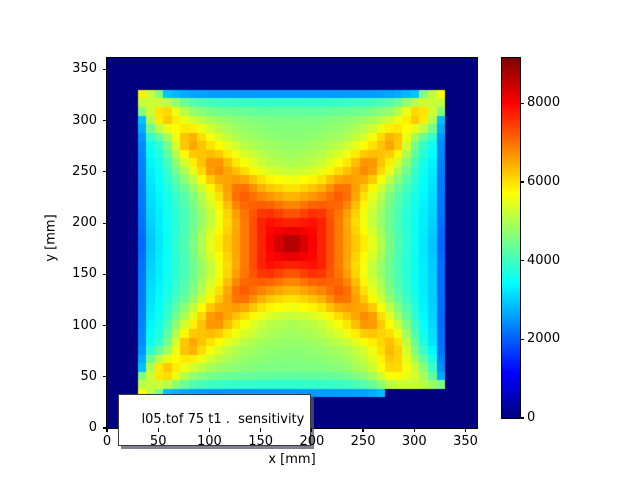  What do you see at coordinates (544, 339) in the screenshot?
I see `colorbar-tick-label: 2000` at bounding box center [544, 339].